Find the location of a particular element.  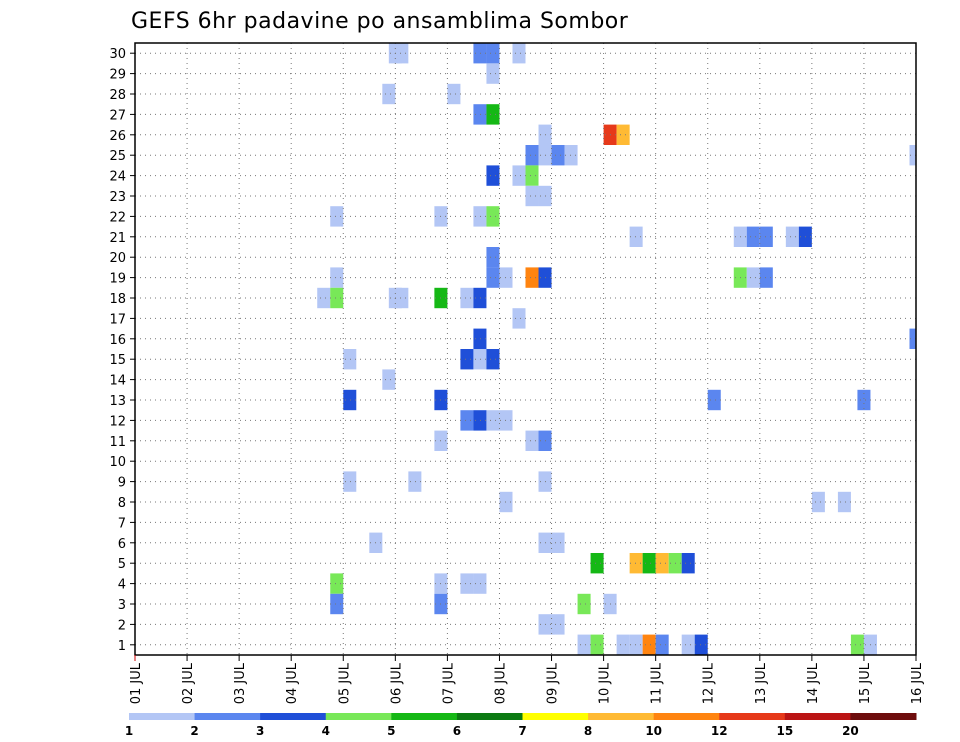

x-tick-label: 03 JUL is located at coordinates (240, 683).